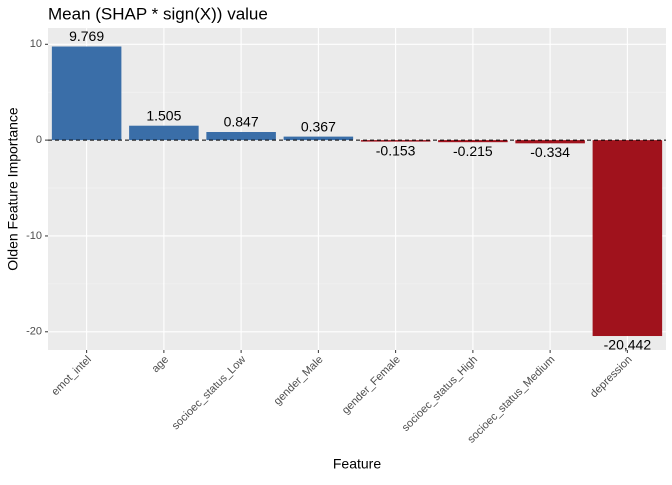  Describe the element at coordinates (86, 36) in the screenshot. I see `value-label: 9.769` at that location.